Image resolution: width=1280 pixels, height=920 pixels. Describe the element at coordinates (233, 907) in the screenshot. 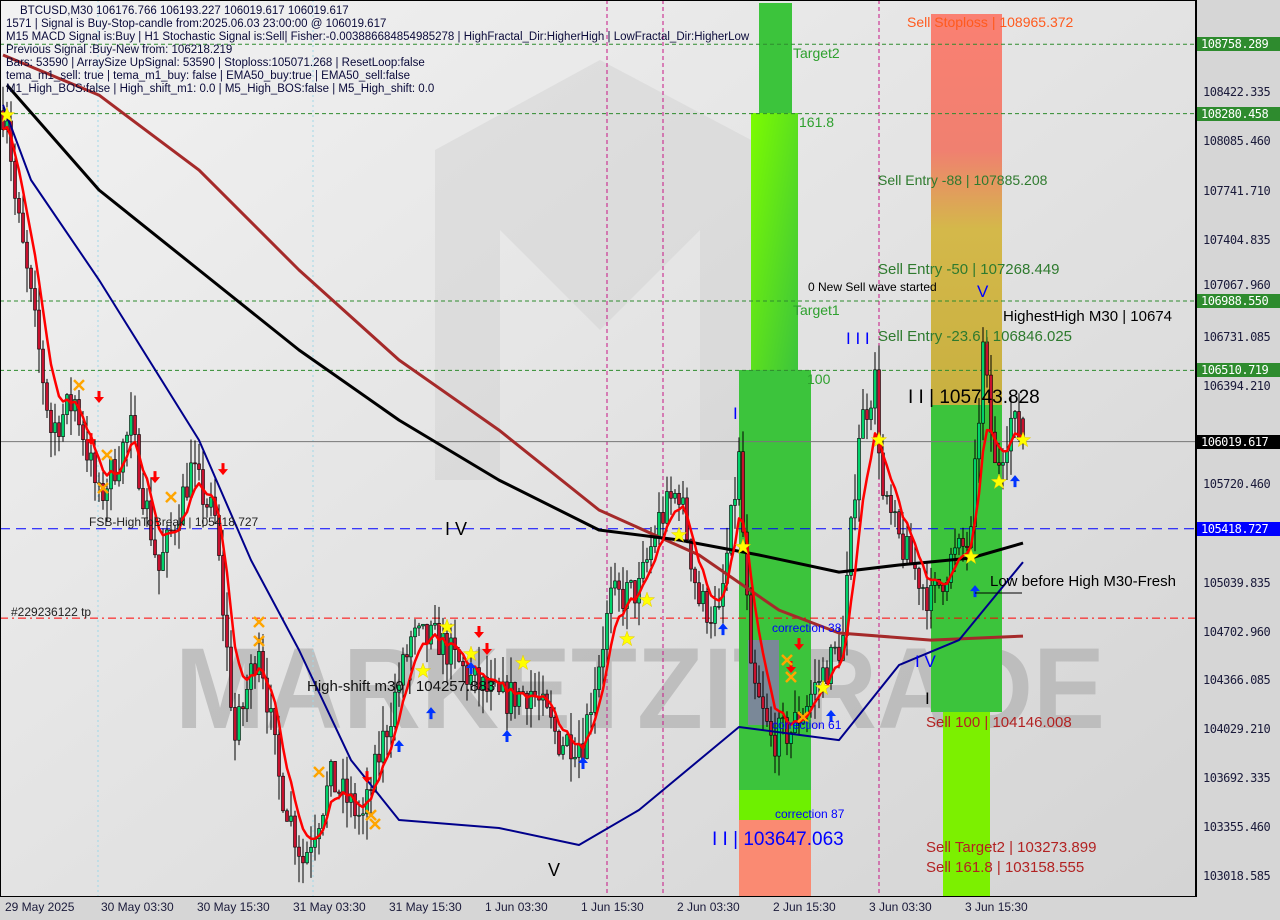

I see `time-tick-label: 30 May 15:30` at that location.